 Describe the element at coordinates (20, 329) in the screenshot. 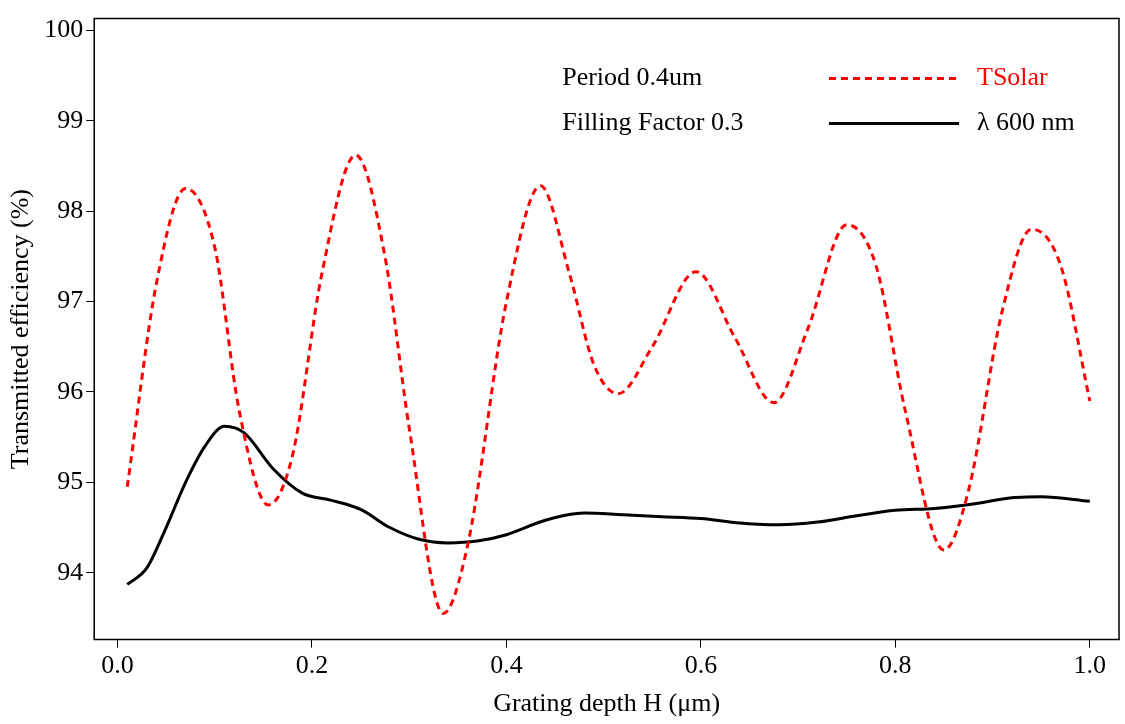

I see `y-axis-title: Transmitted efficiency (%)` at that location.